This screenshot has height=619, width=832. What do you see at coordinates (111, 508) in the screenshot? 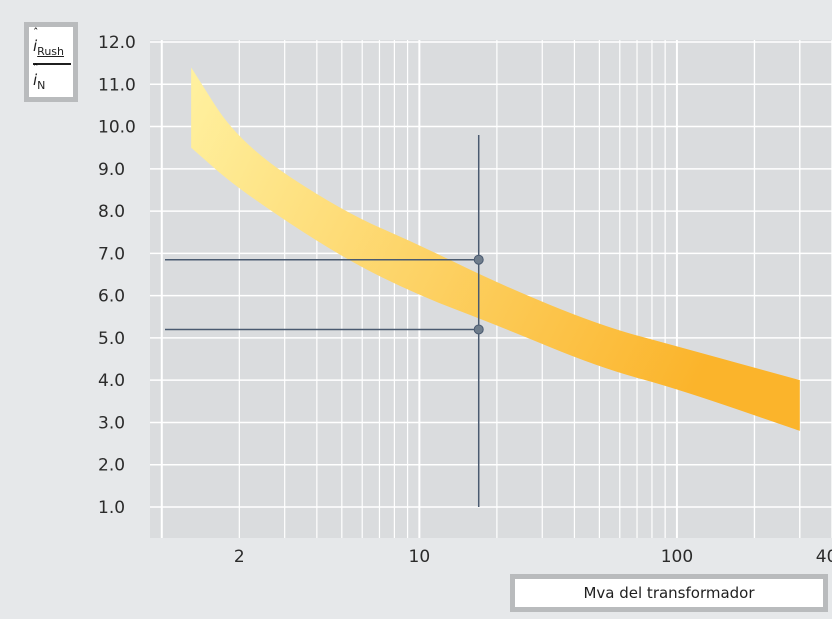
I see `y-tick-label: 1.0` at bounding box center [111, 508].